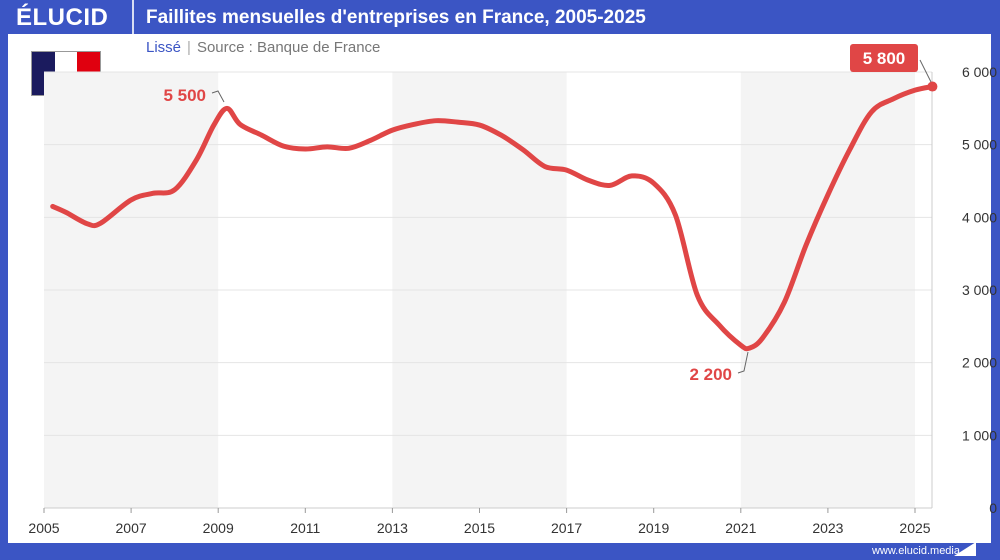 The width and height of the screenshot is (1000, 560). Describe the element at coordinates (979, 145) in the screenshot. I see `y-tick-label: 5 000` at that location.